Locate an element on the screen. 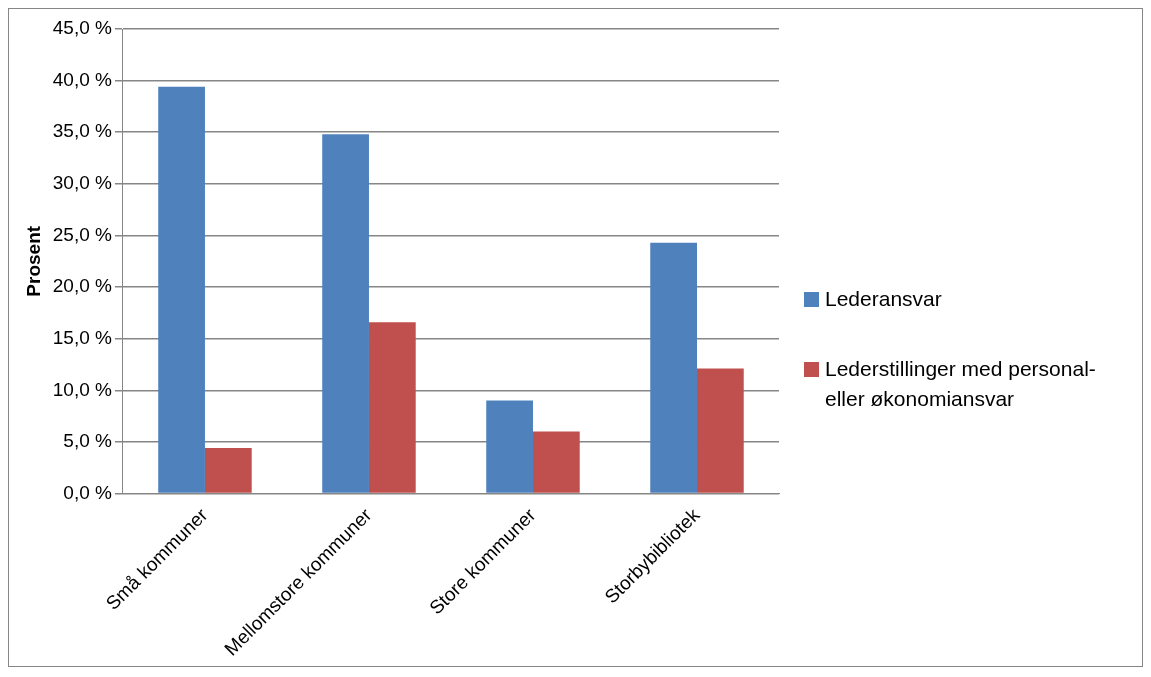  y-tick-label: 30,0 % is located at coordinates (82, 183).